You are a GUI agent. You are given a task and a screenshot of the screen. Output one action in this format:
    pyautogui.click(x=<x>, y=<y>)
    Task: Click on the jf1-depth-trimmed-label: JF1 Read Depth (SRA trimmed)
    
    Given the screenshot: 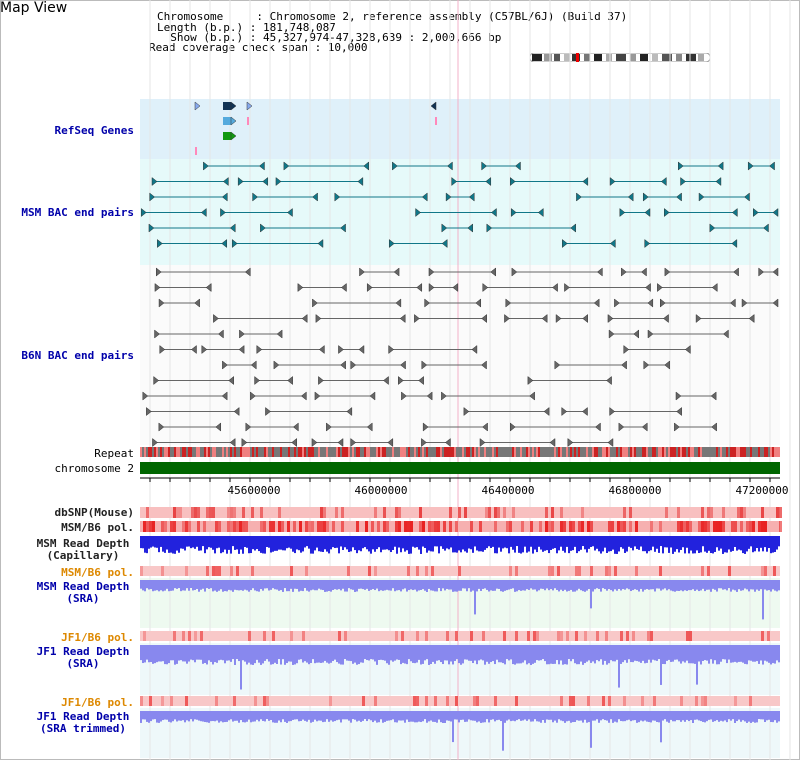 What is the action you would take?
    pyautogui.click(x=83, y=723)
    